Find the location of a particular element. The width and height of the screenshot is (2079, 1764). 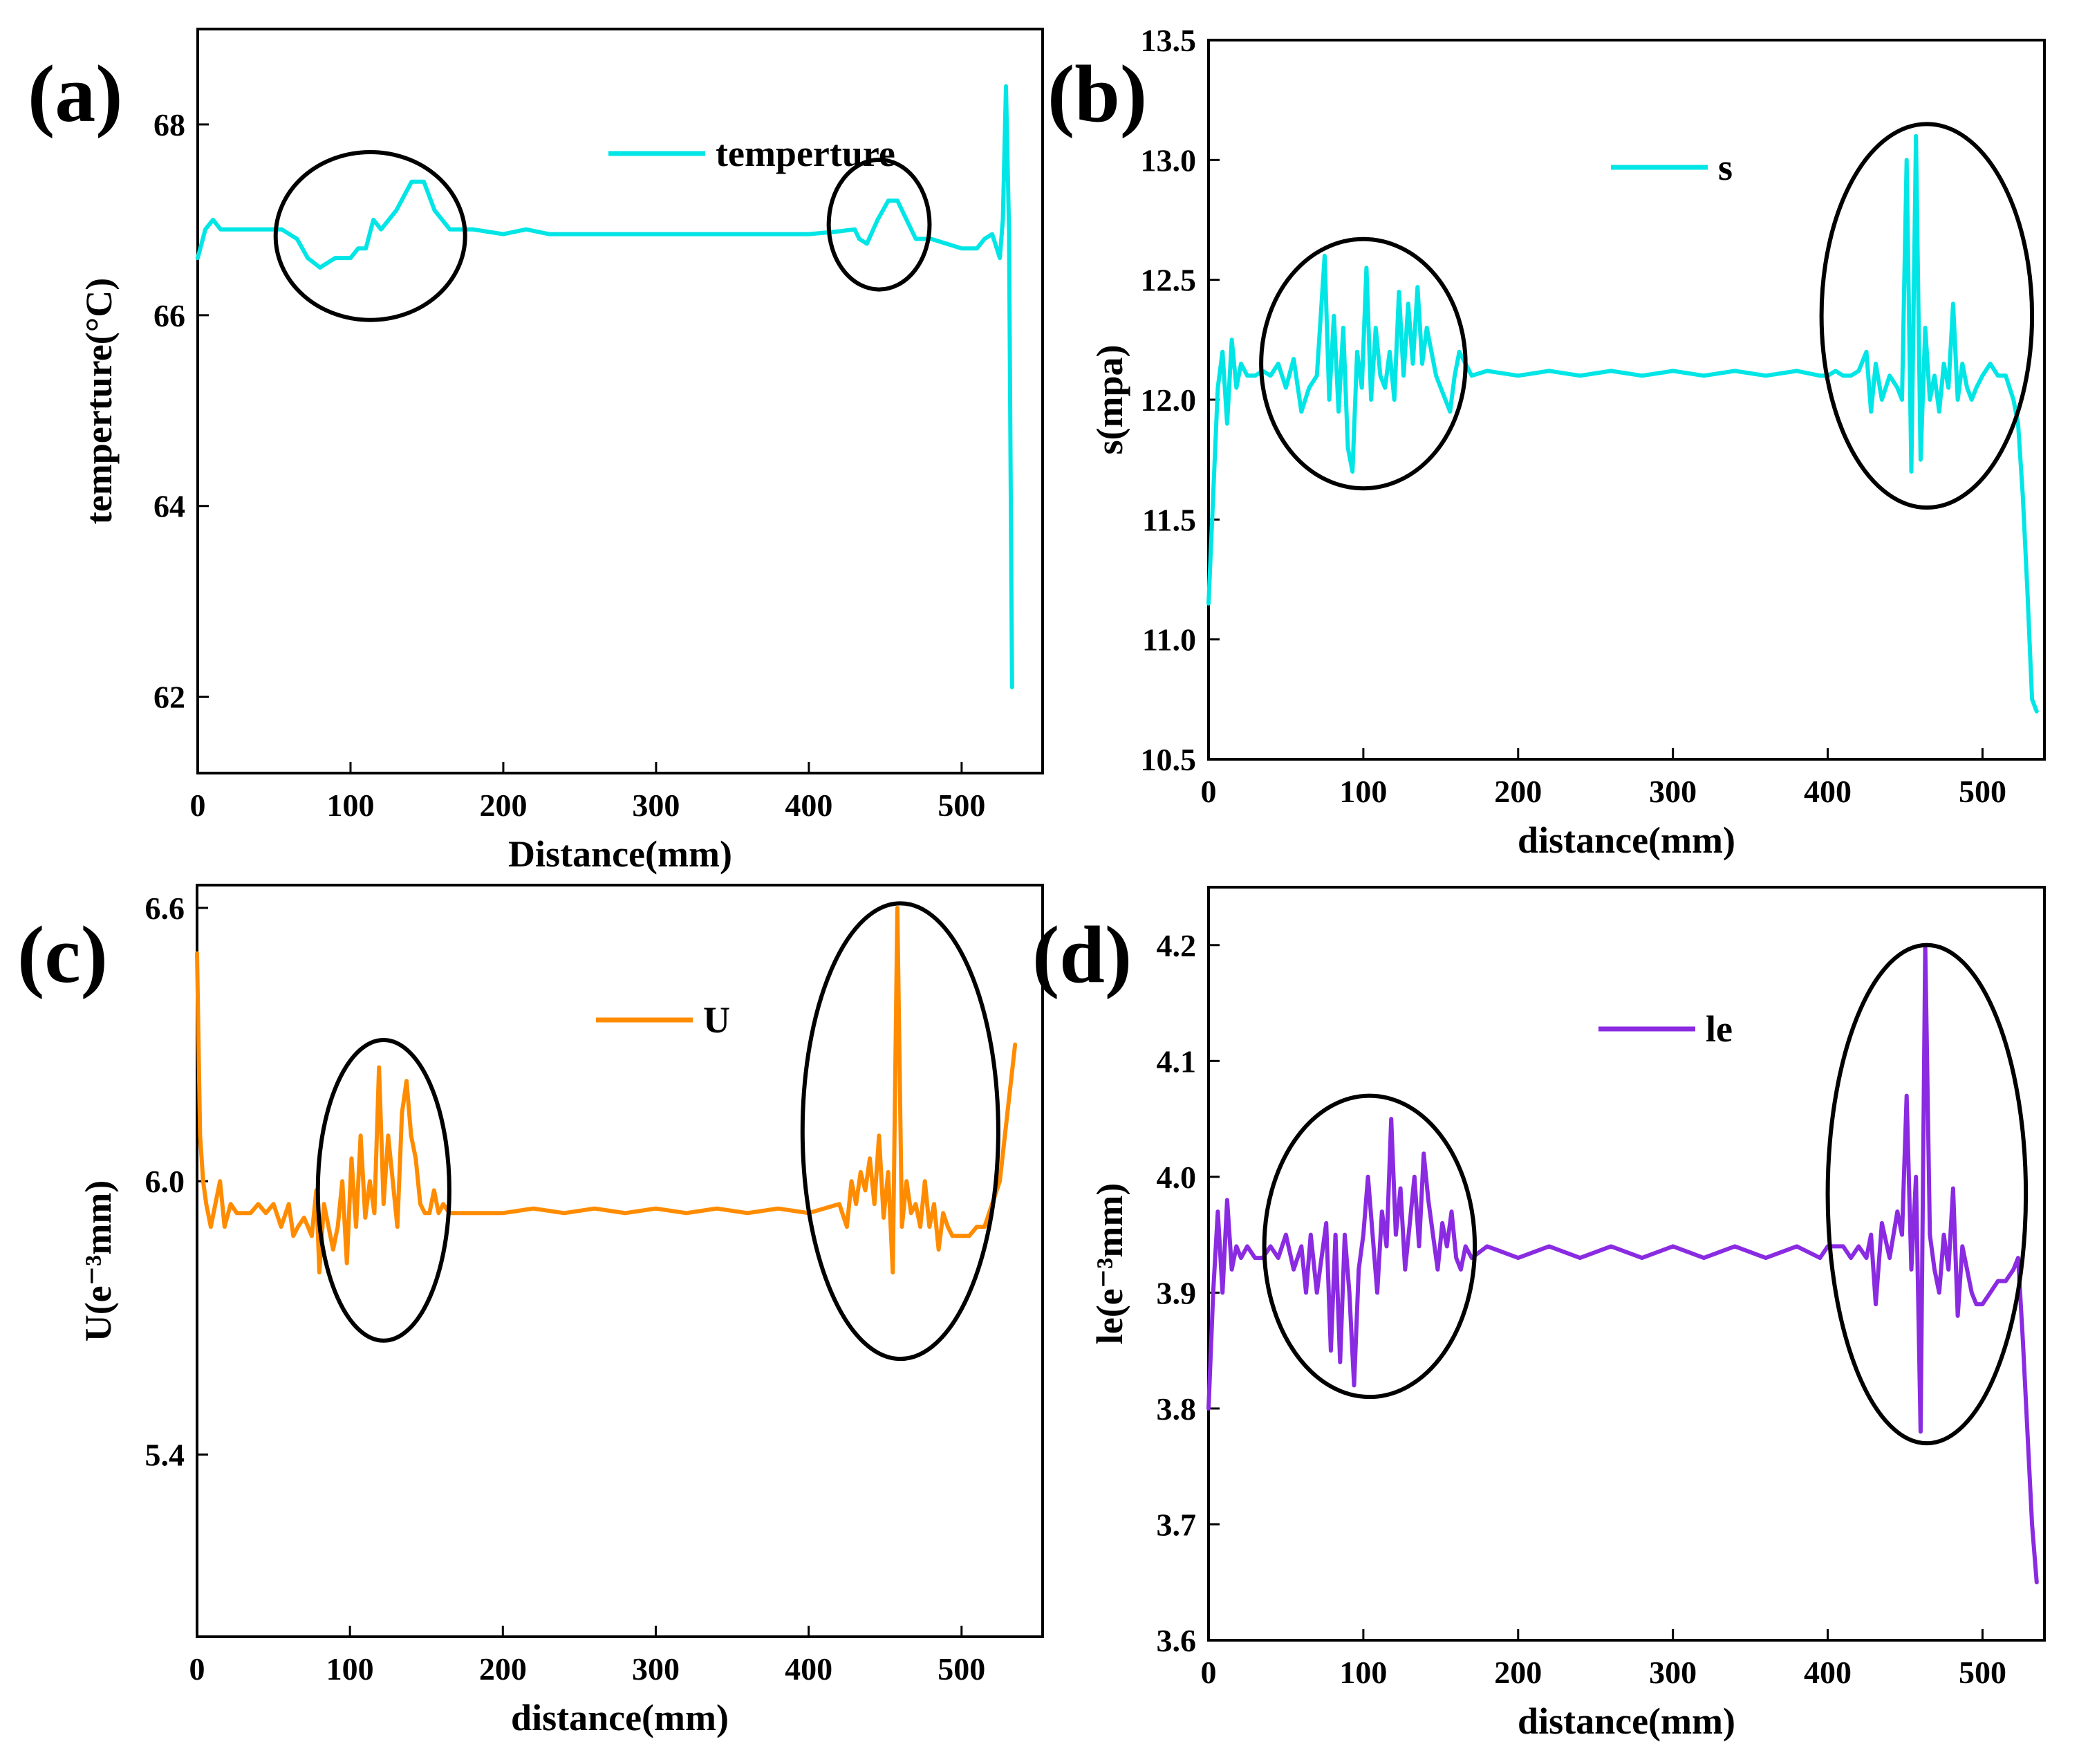

y-tick-label: 13.5 is located at coordinates (1169, 40).